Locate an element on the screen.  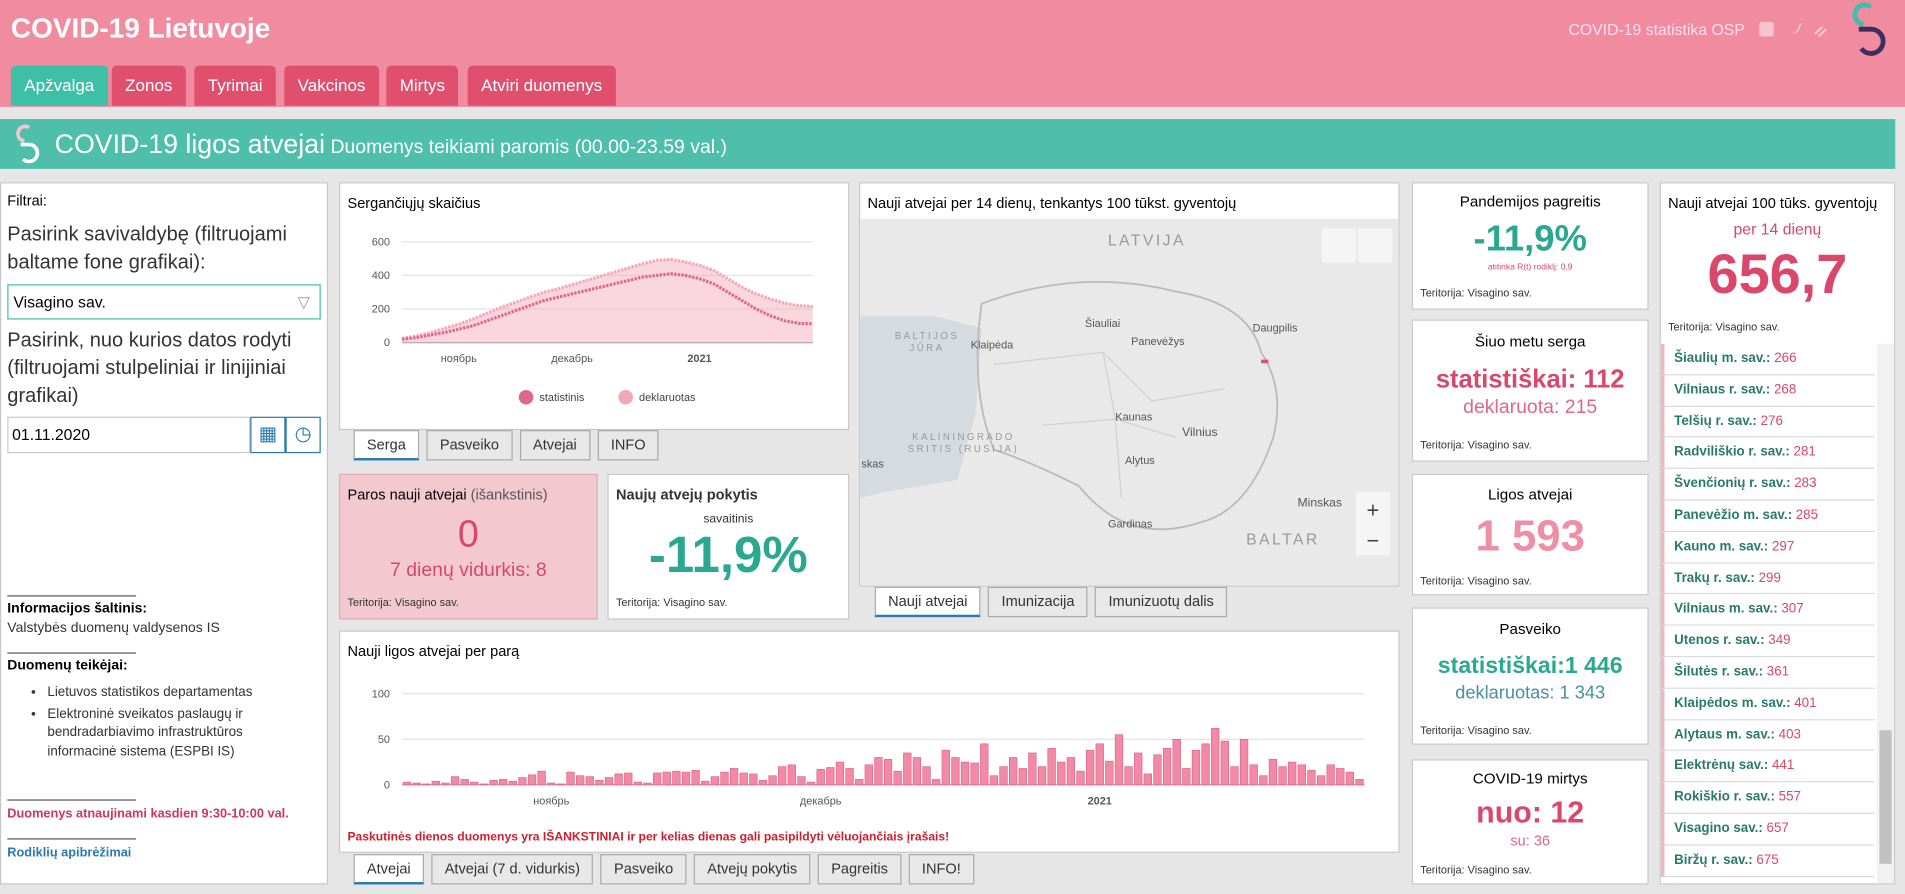
nav-tab: Apžvalga is located at coordinates (59, 85).